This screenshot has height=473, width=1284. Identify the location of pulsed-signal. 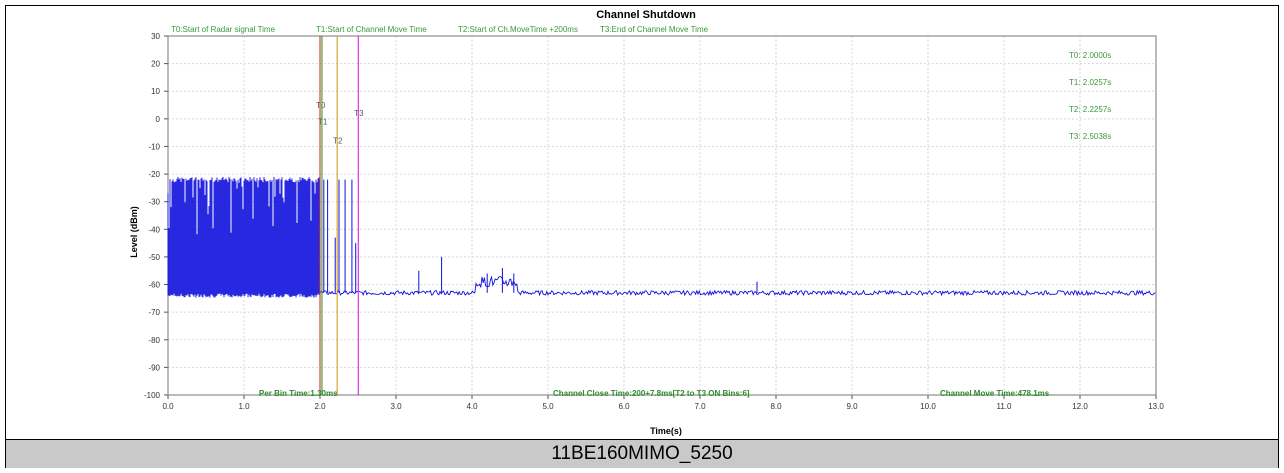
(244, 237).